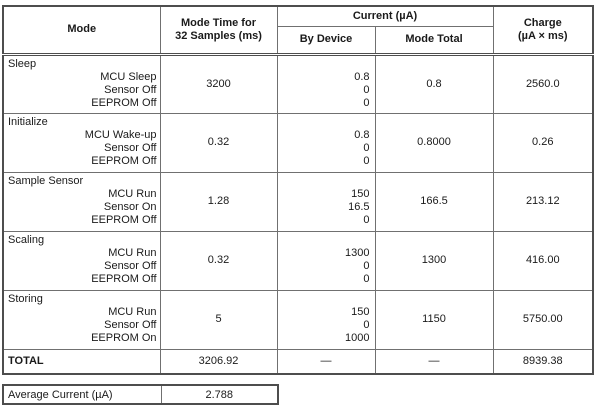 The width and height of the screenshot is (600, 406). What do you see at coordinates (434, 201) in the screenshot?
I see `mode-total-value: 166.5` at bounding box center [434, 201].